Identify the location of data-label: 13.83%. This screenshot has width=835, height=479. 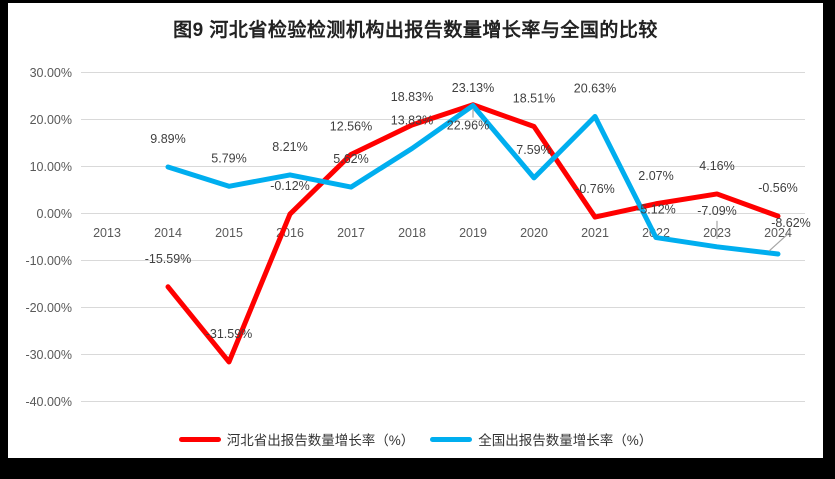
(412, 120).